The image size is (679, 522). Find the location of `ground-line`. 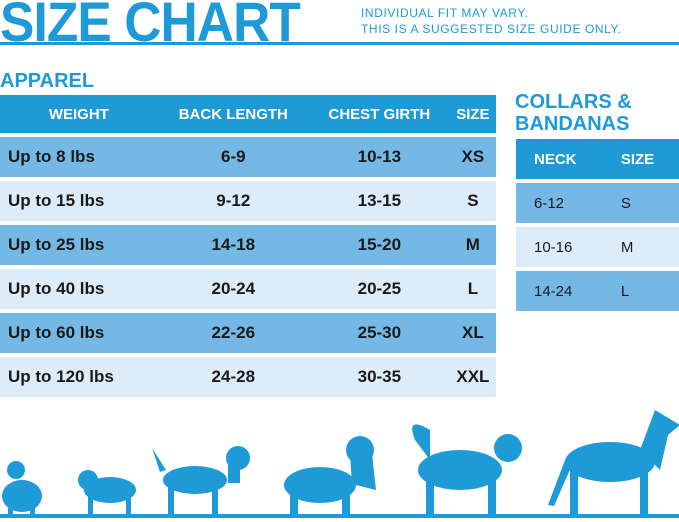

ground-line is located at coordinates (339, 516).